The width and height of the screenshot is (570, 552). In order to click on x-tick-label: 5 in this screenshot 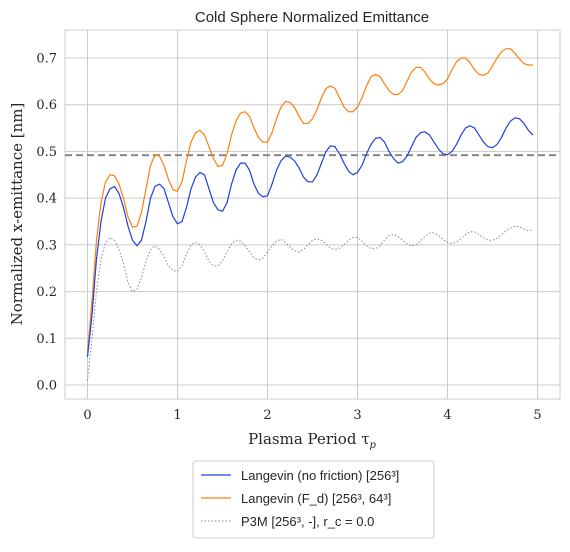, I will do `click(537, 415)`.